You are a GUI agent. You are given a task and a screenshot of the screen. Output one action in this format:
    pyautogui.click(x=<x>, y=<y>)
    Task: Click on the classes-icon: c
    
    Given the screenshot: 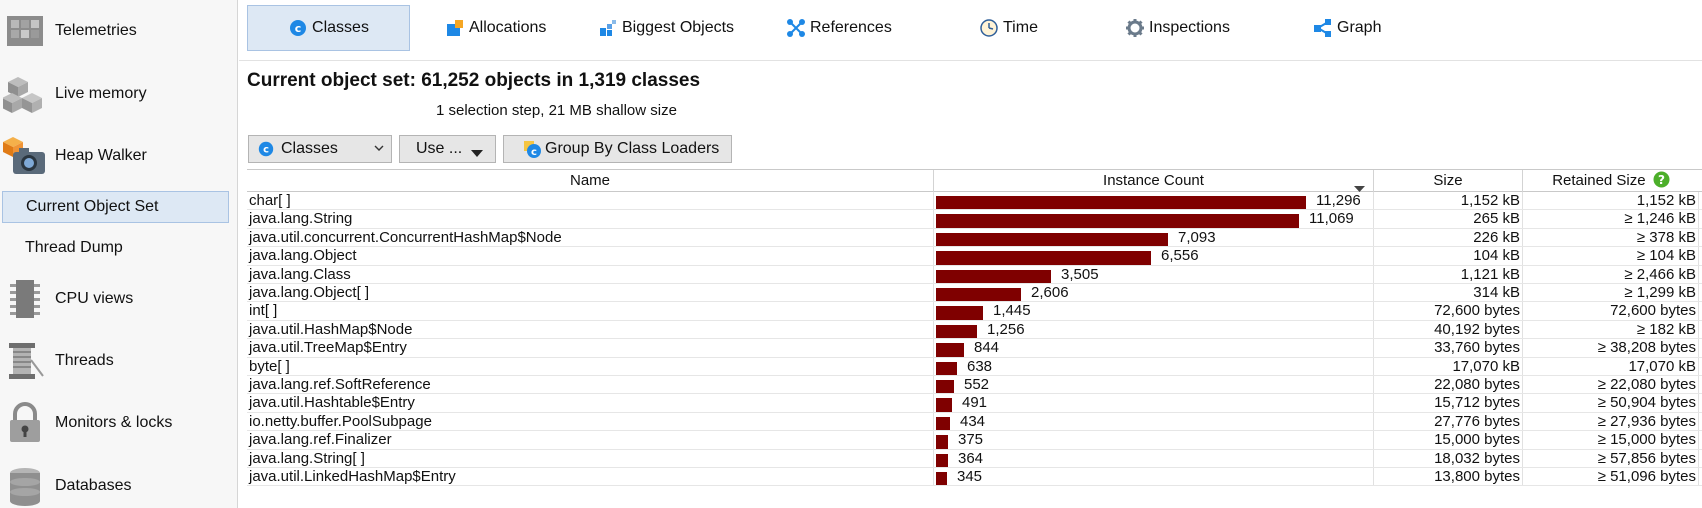 What is the action you would take?
    pyautogui.click(x=266, y=149)
    